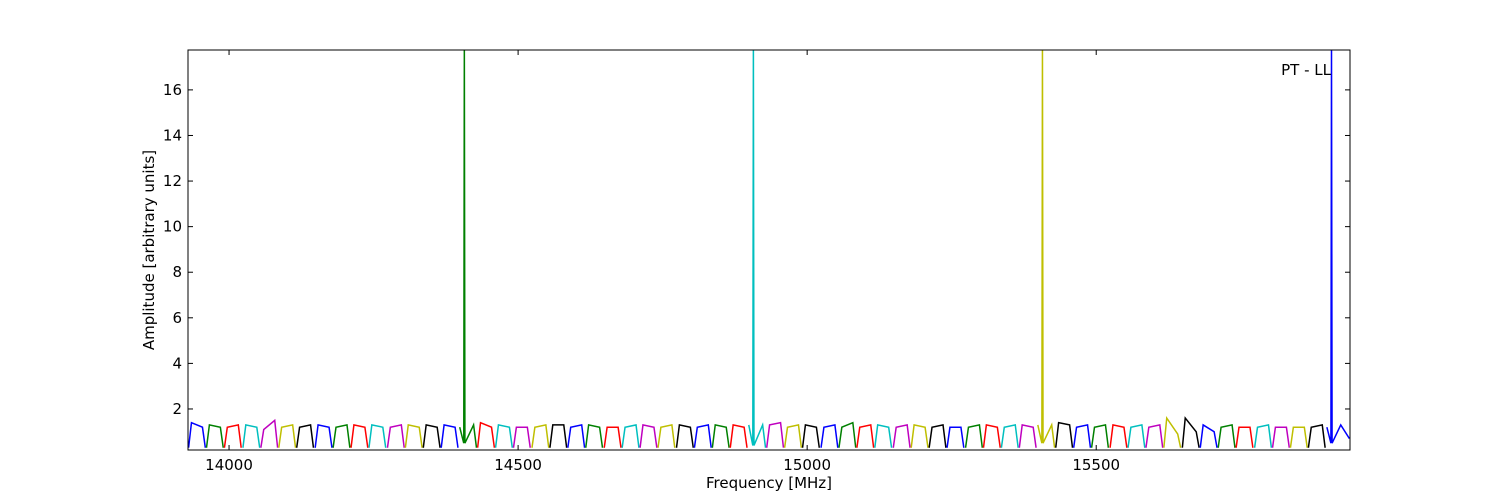 The width and height of the screenshot is (1500, 500). I want to click on x-tick-label: 14500, so click(518, 465).